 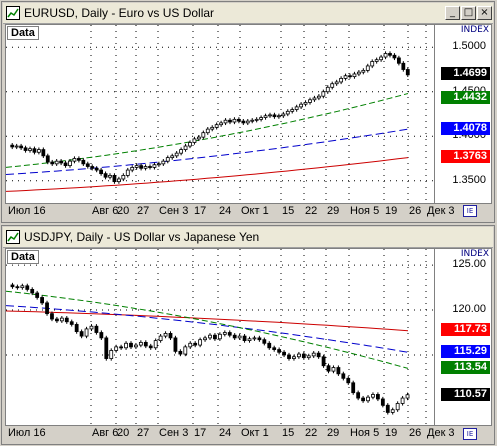 What do you see at coordinates (469, 309) in the screenshot?
I see `price-tick-label: 120.00` at bounding box center [469, 309].